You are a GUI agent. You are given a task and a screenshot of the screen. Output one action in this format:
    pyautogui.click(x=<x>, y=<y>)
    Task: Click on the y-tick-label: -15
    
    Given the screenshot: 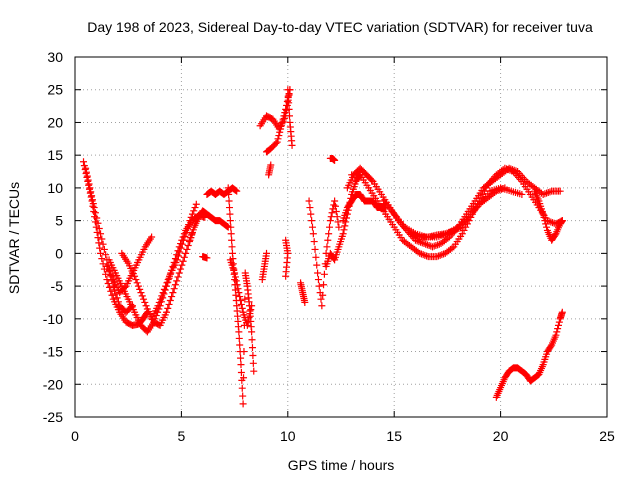 What is the action you would take?
    pyautogui.click(x=53, y=352)
    